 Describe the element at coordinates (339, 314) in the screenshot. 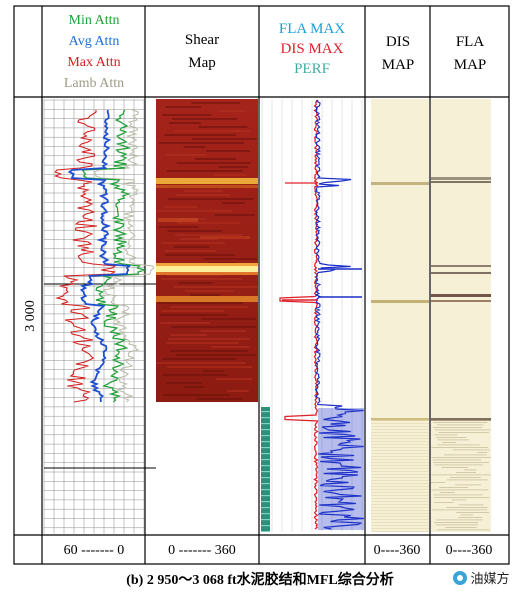

I see `fla-max-curve` at that location.